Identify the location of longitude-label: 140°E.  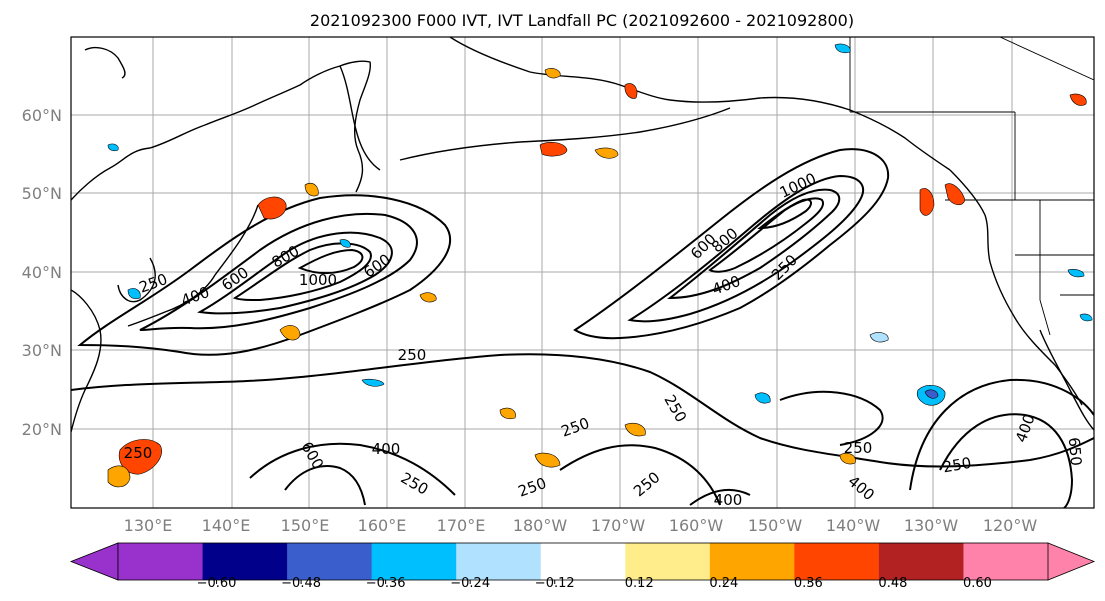
(226, 525).